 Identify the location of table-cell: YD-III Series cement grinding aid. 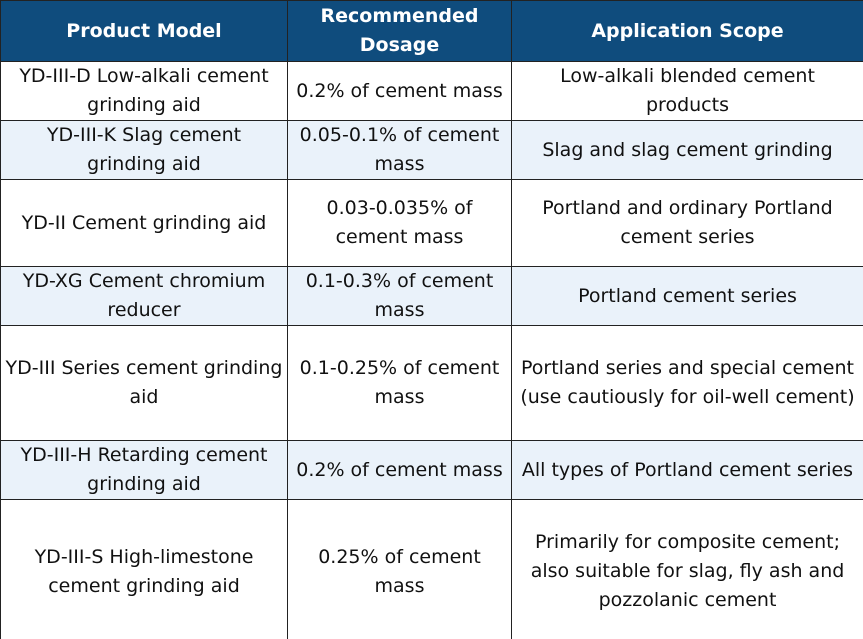
(144, 383).